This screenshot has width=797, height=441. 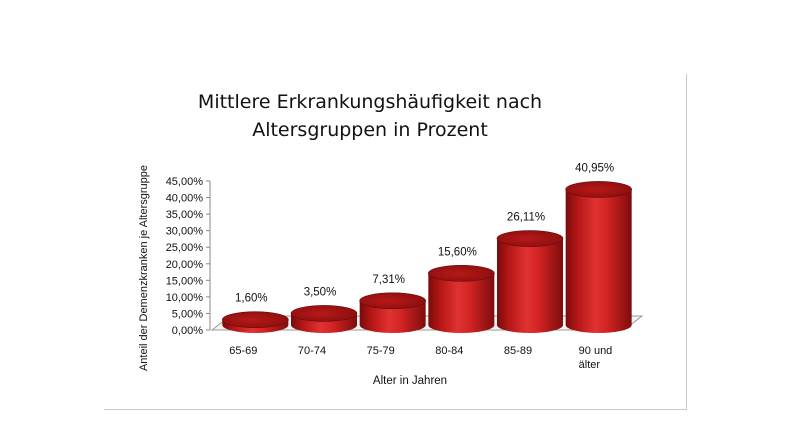 I want to click on x-tick-label: 90 und, so click(x=596, y=351).